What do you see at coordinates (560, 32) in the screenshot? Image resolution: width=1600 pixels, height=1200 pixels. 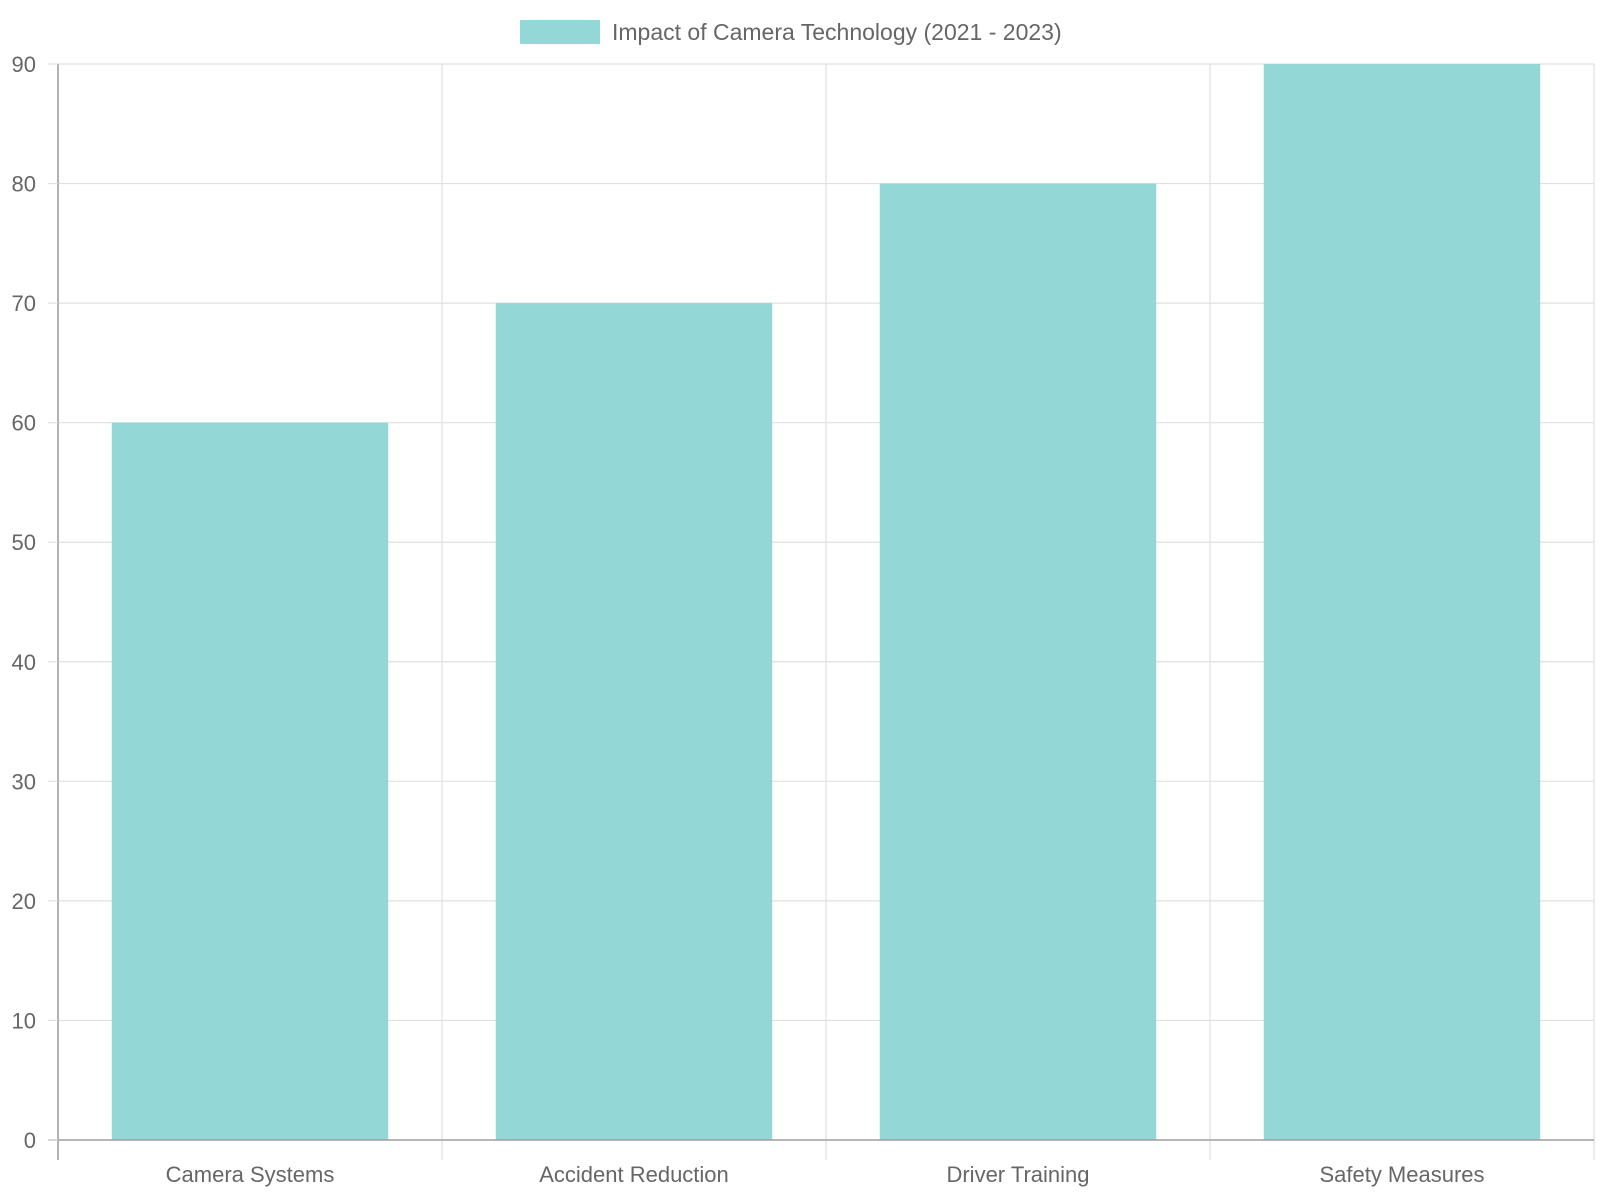 I see `legend-swatch` at bounding box center [560, 32].